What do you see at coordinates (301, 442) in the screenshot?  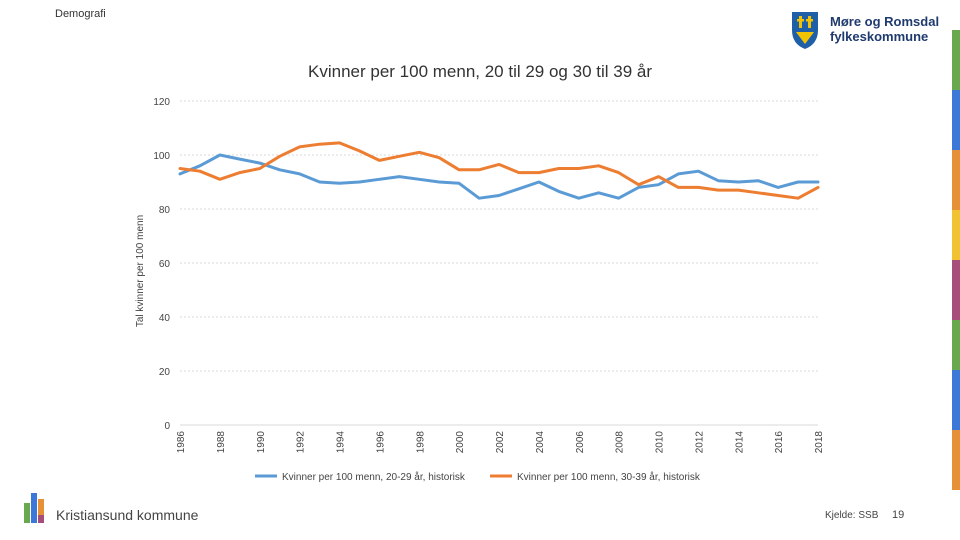 I see `x-tick-label: 1992` at bounding box center [301, 442].